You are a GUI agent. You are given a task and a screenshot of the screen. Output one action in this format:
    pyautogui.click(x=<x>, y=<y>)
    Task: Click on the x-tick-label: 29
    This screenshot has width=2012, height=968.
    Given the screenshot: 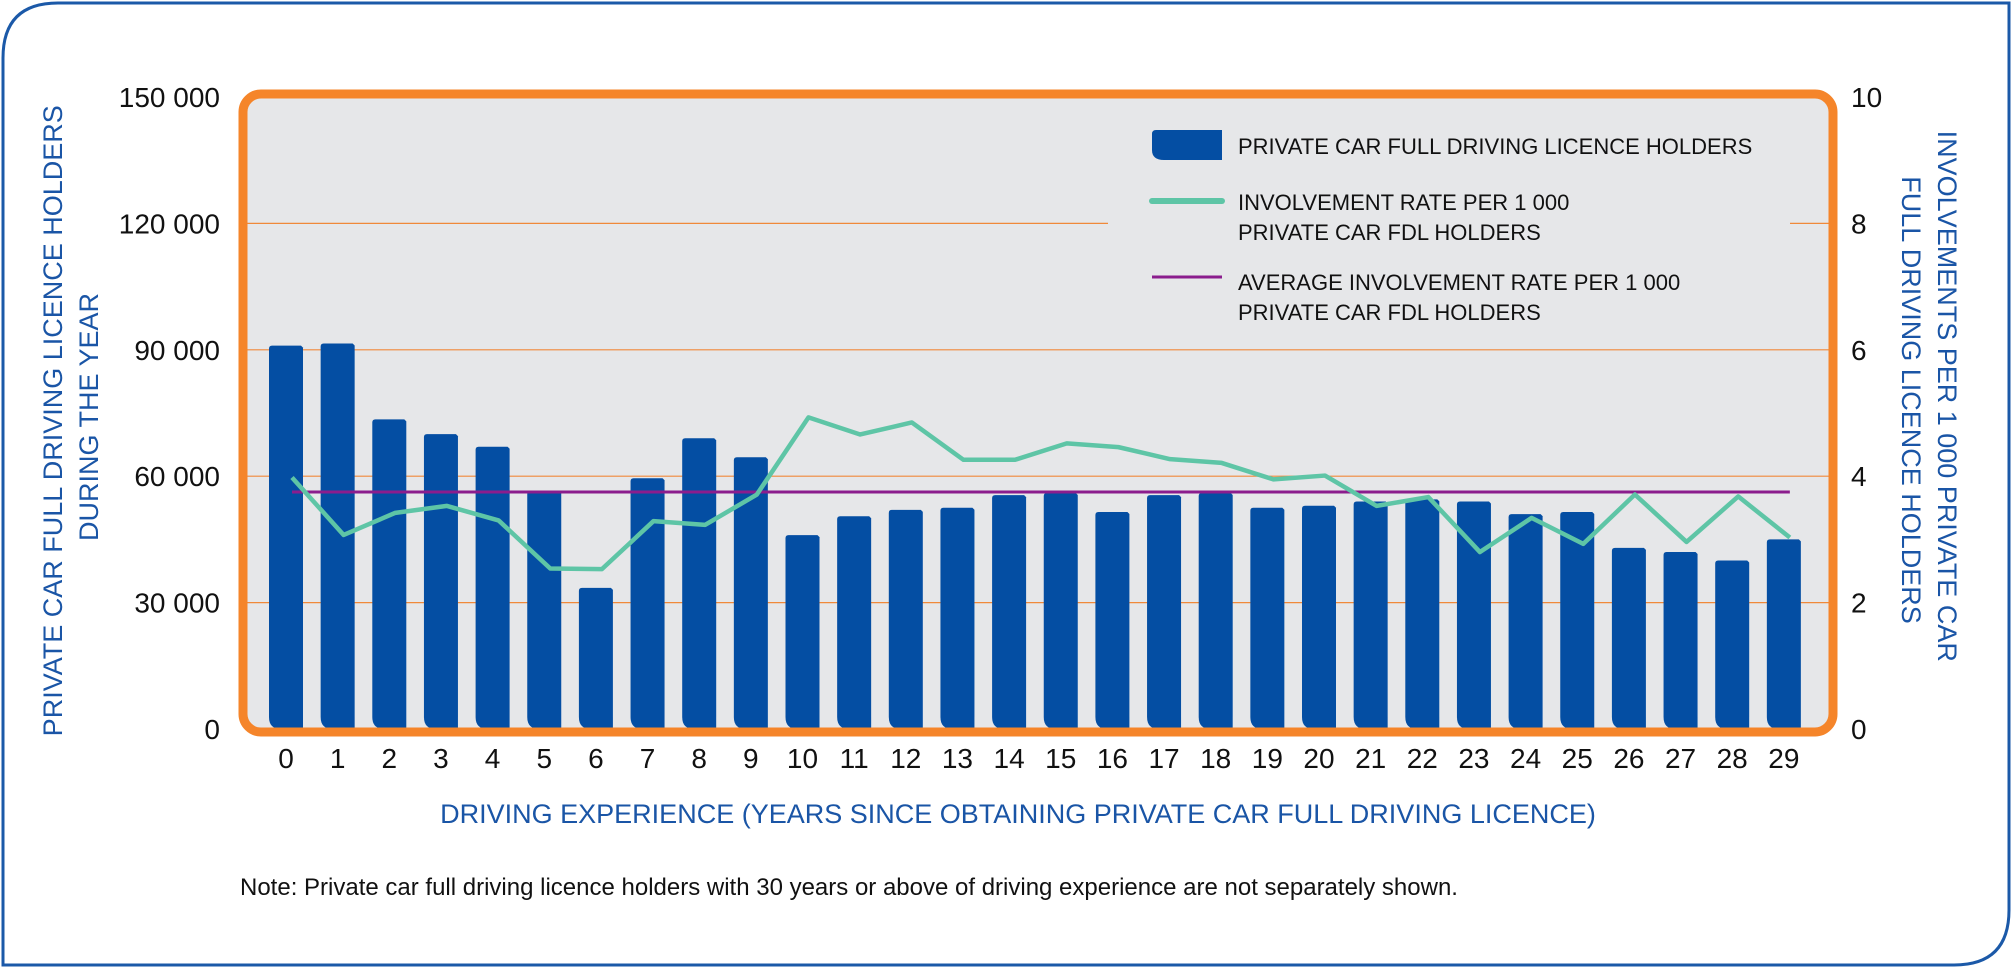 What is the action you would take?
    pyautogui.click(x=1783, y=758)
    